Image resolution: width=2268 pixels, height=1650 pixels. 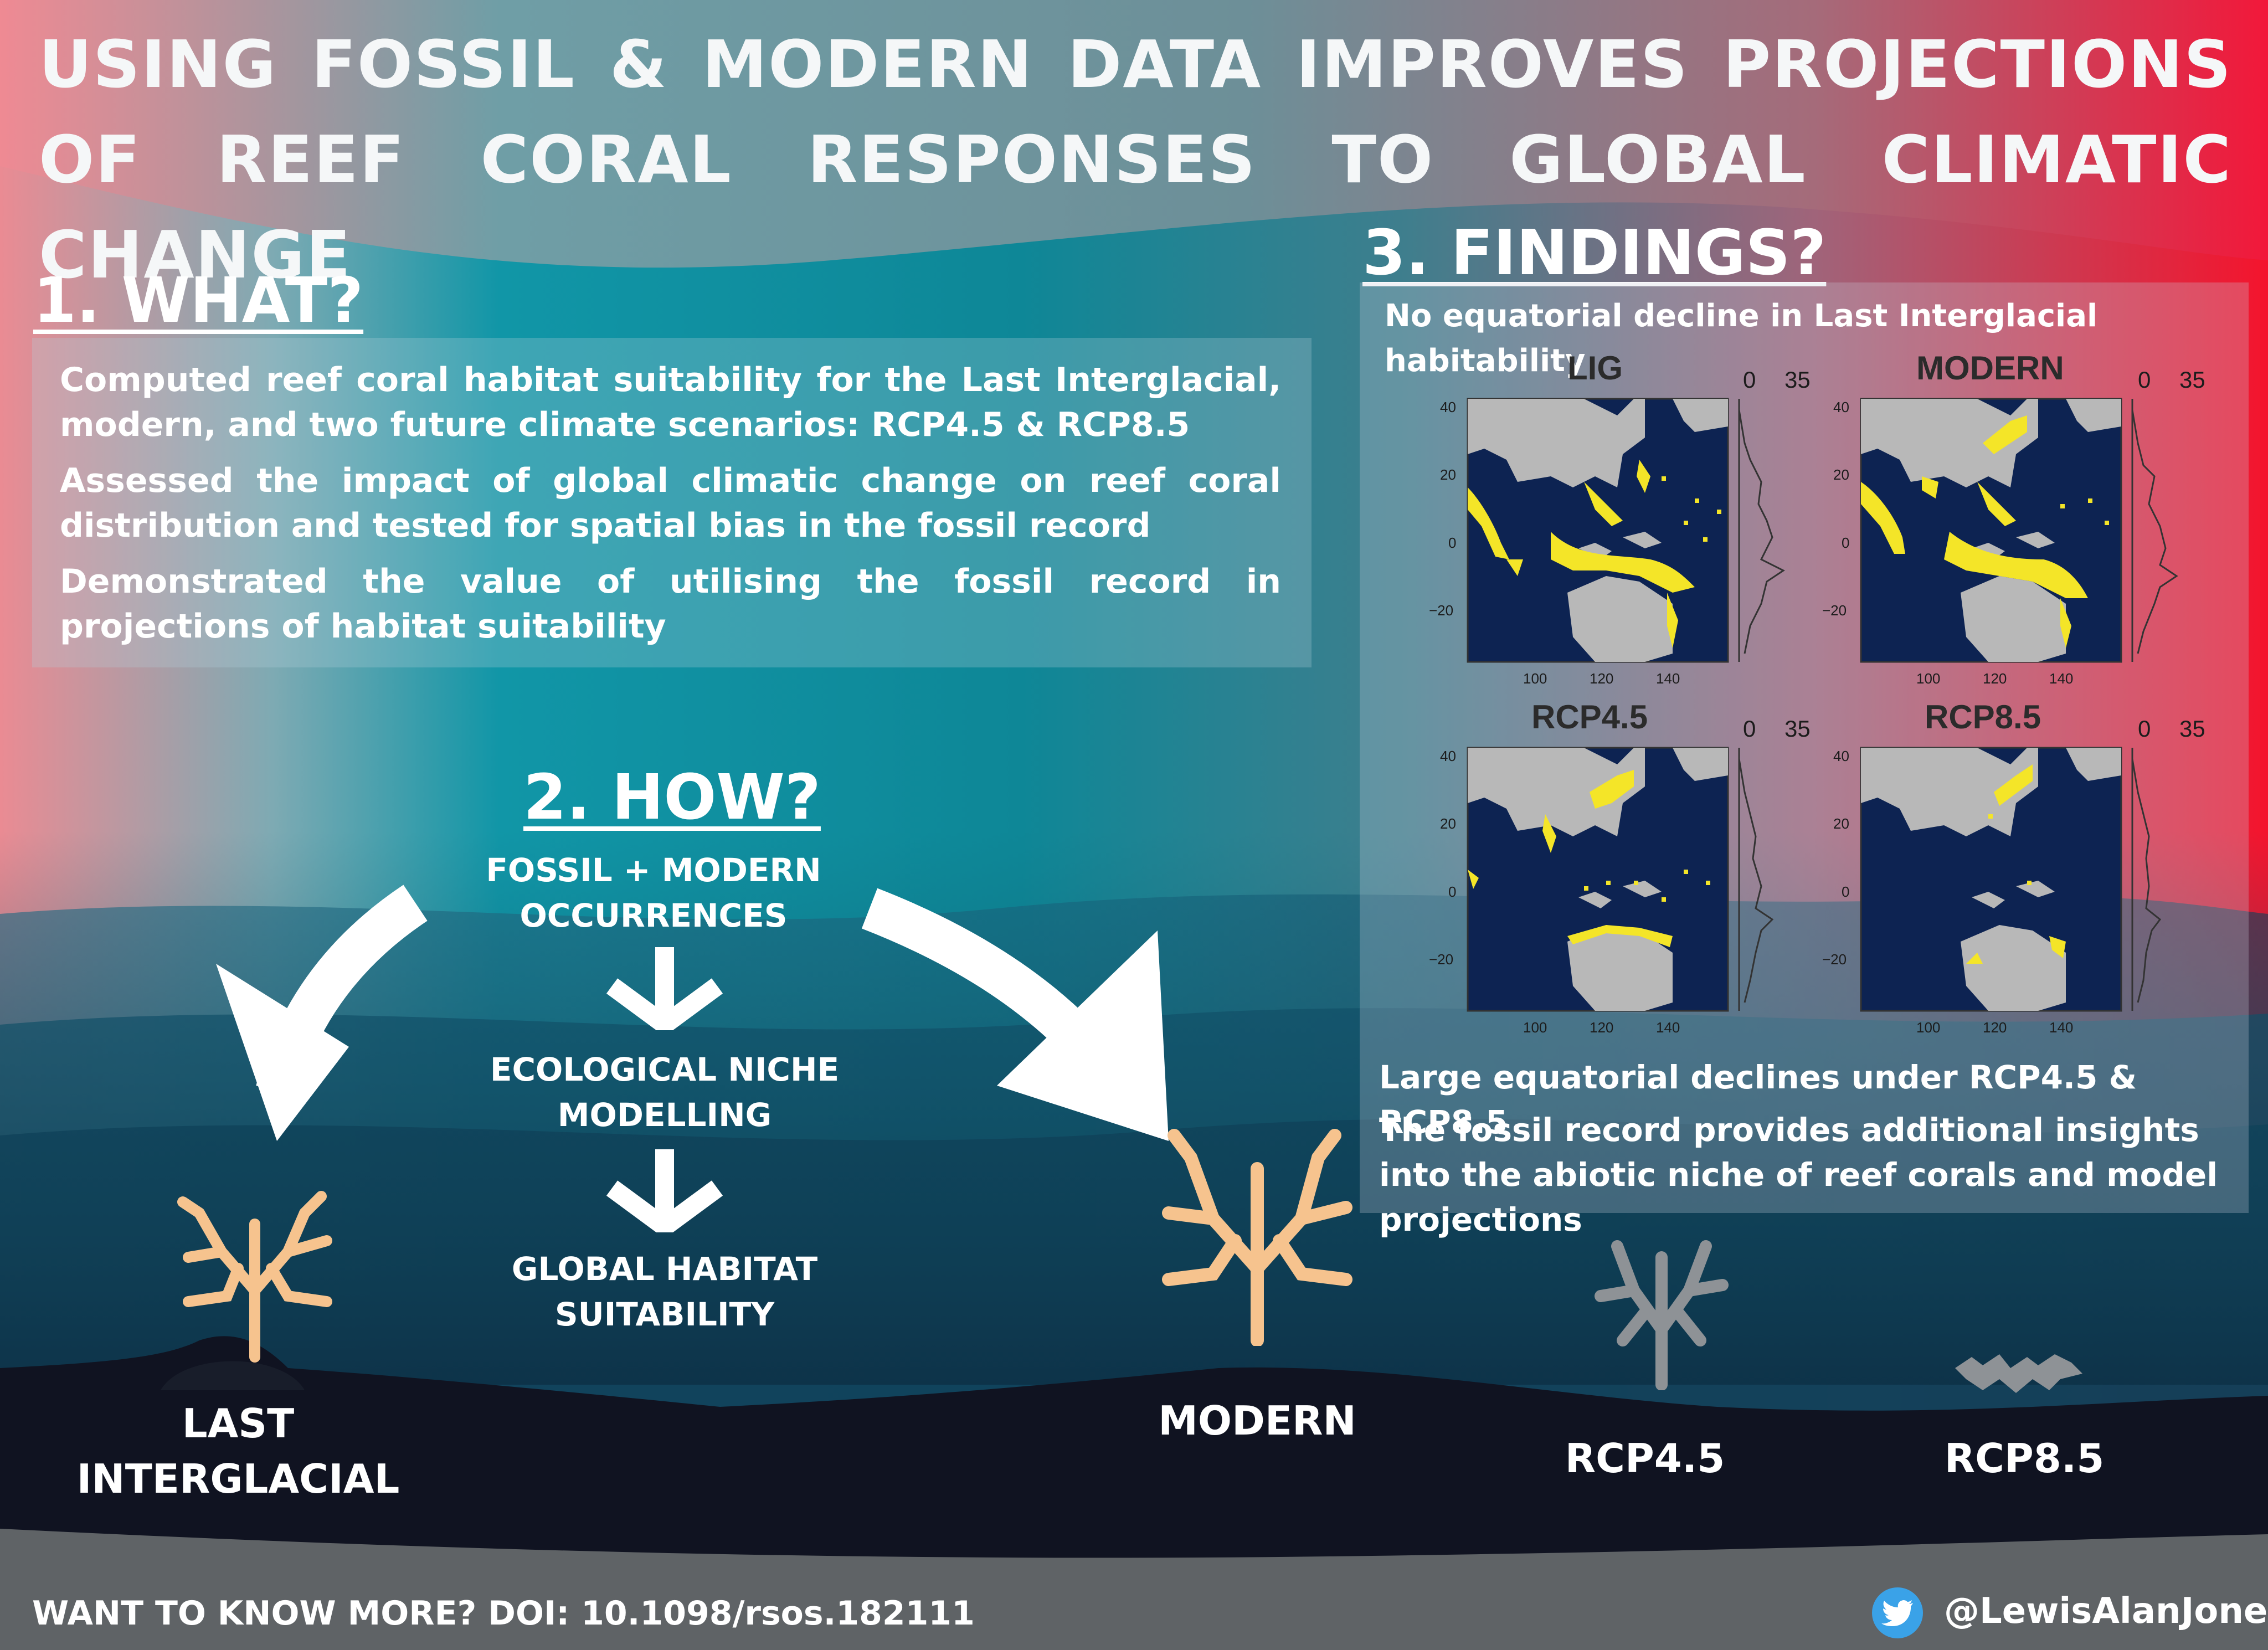 I want to click on how-step-occurrences: FOSSIL + MODERN OCCURRENCES, so click(x=654, y=892).